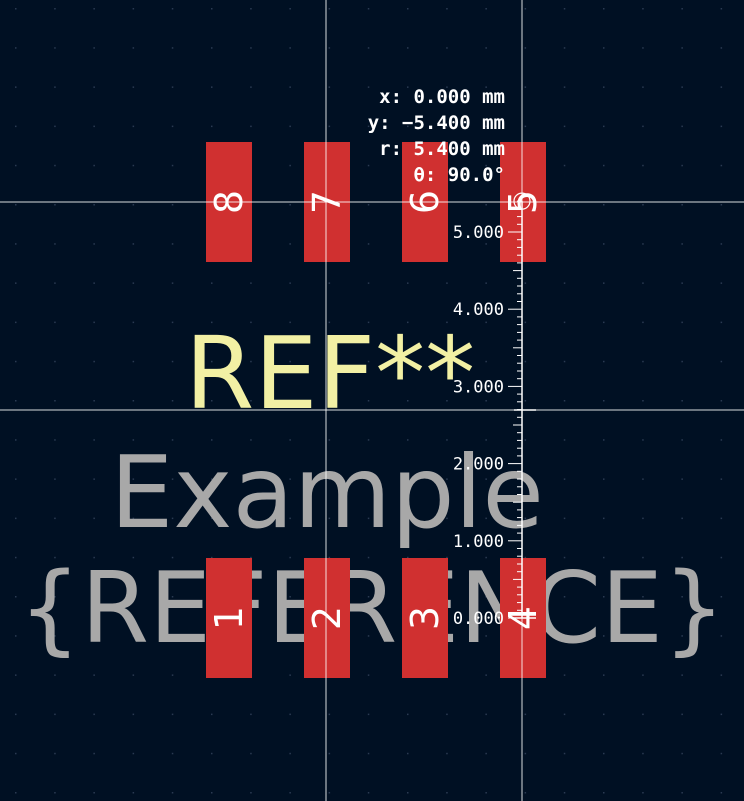 The height and width of the screenshot is (801, 744). Describe the element at coordinates (436, 123) in the screenshot. I see `readout-y: y: −5.400 mm` at that location.